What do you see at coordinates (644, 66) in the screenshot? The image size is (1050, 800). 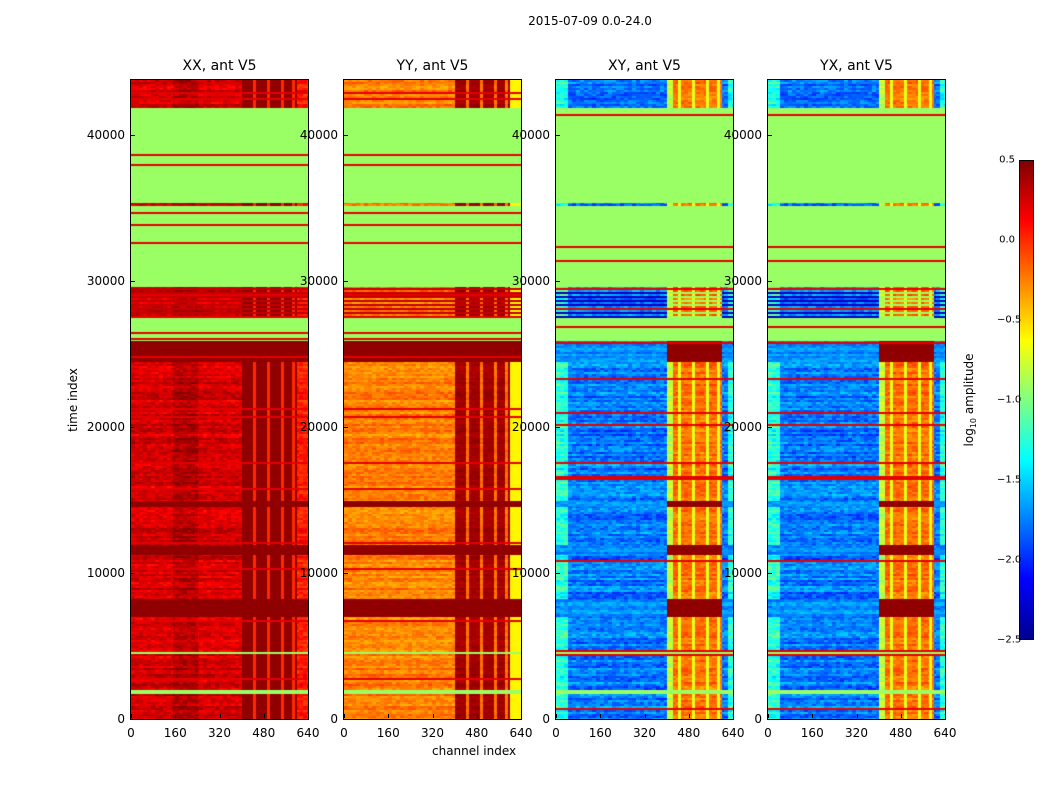 I see `panel-title: XY, ant V5` at bounding box center [644, 66].